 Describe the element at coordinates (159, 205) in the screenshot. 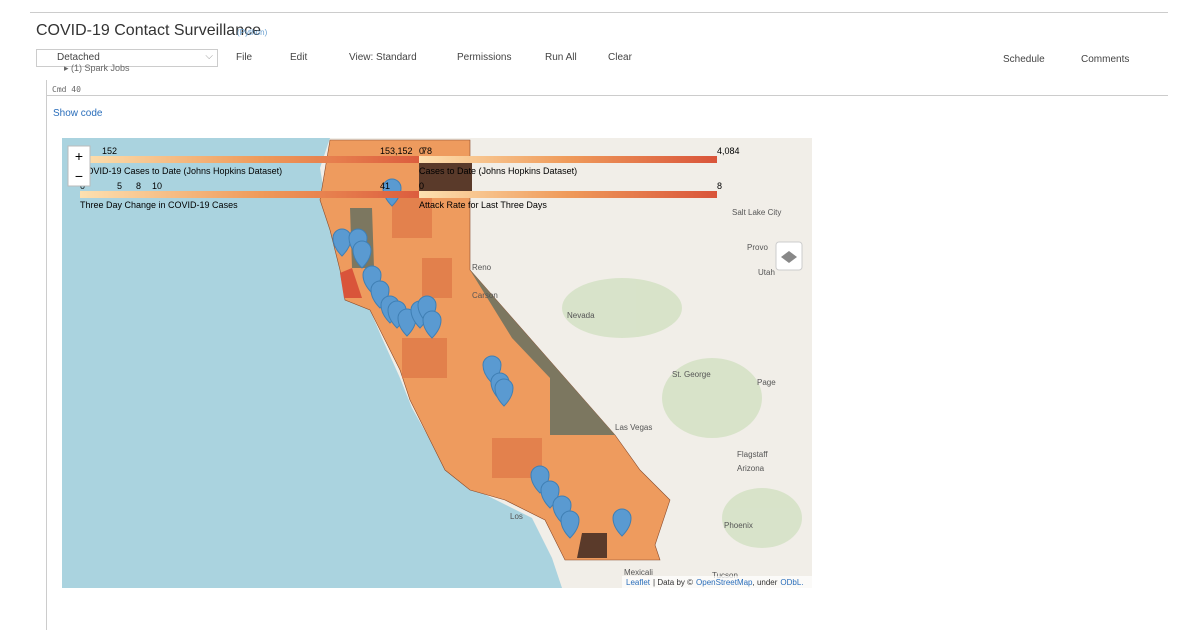

I see `legend-title: Three Day Change in COVID-19 Cases` at that location.